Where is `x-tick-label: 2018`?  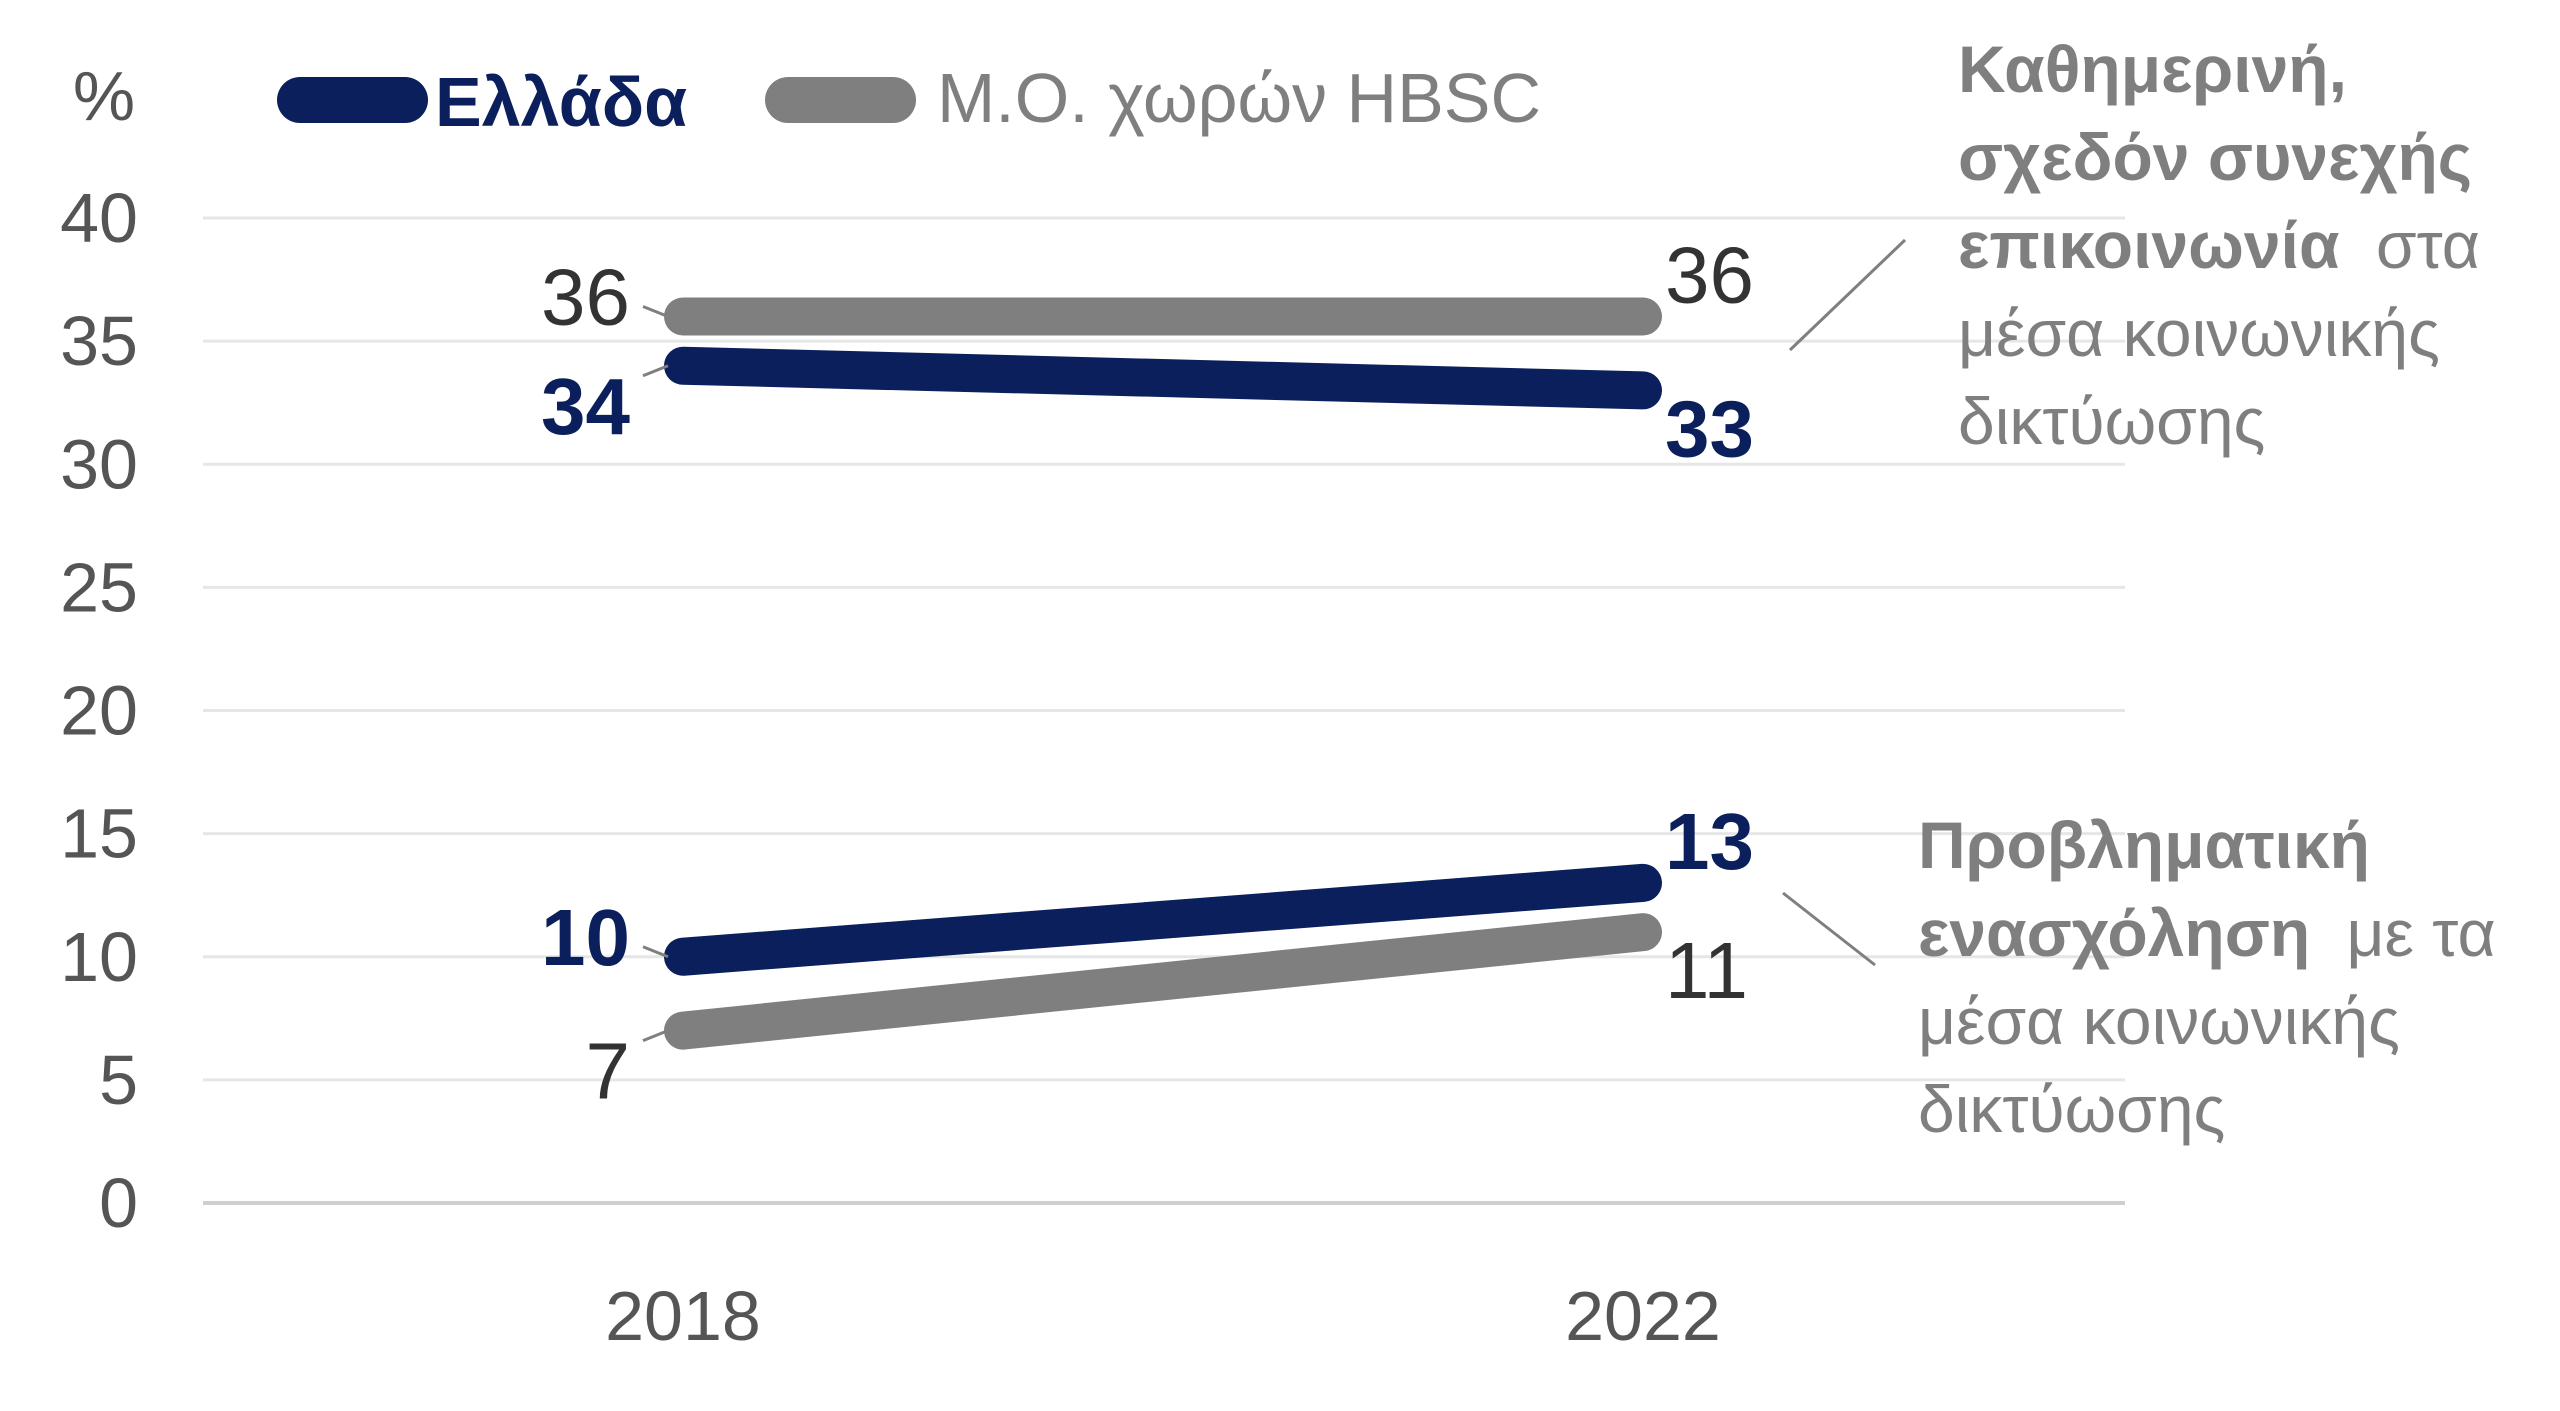 x-tick-label: 2018 is located at coordinates (683, 1316).